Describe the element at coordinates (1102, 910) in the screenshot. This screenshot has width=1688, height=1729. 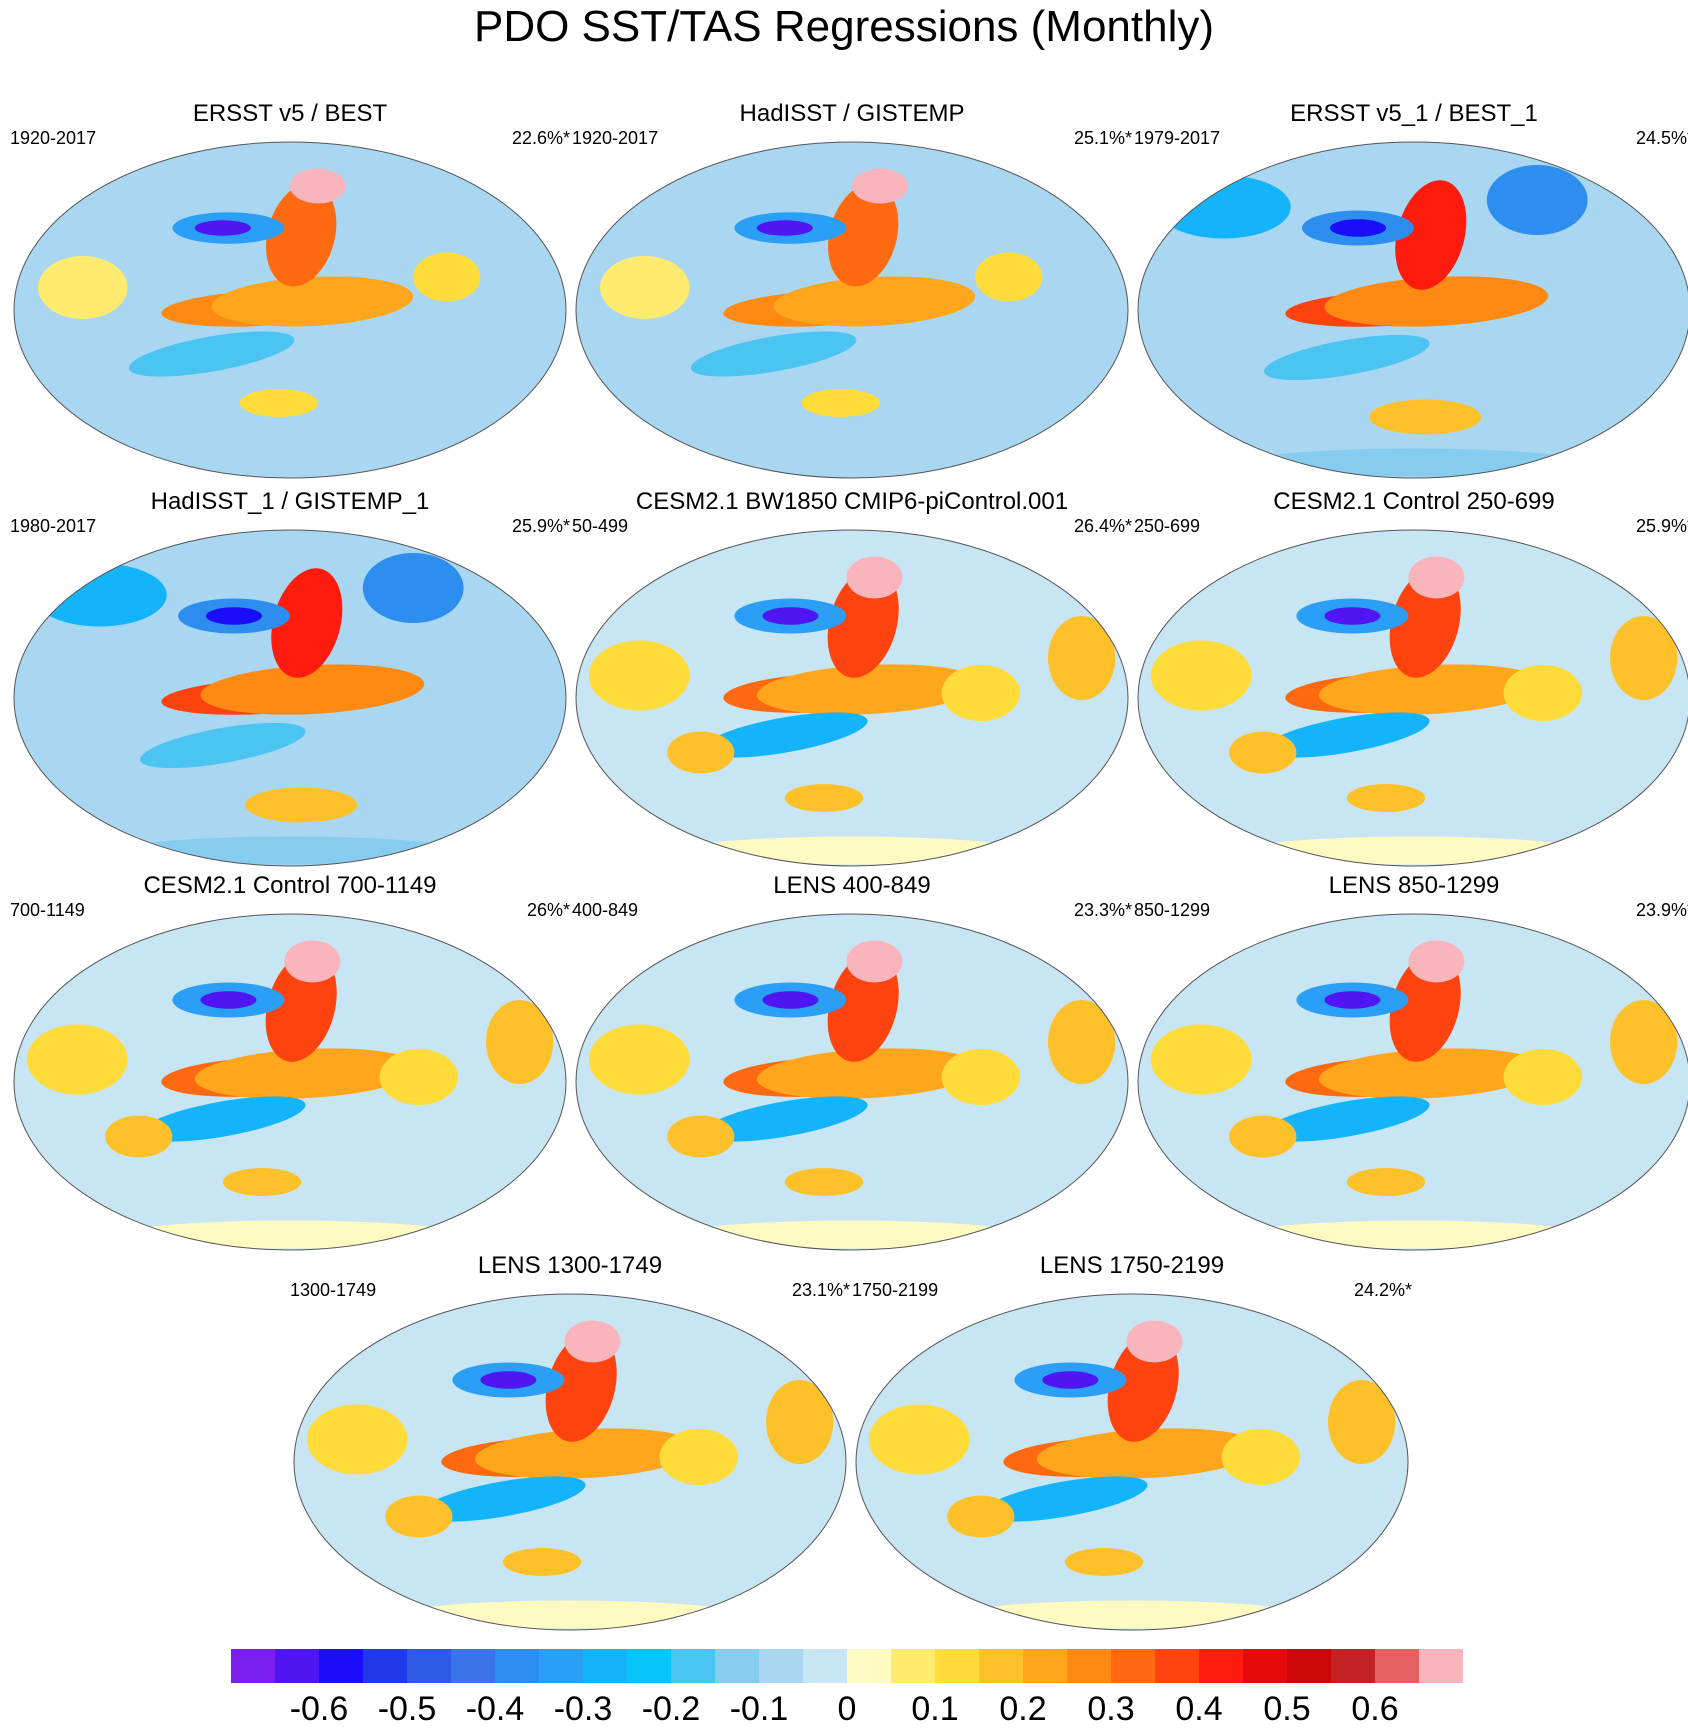
I see `panel-variance: 23.3%*` at that location.